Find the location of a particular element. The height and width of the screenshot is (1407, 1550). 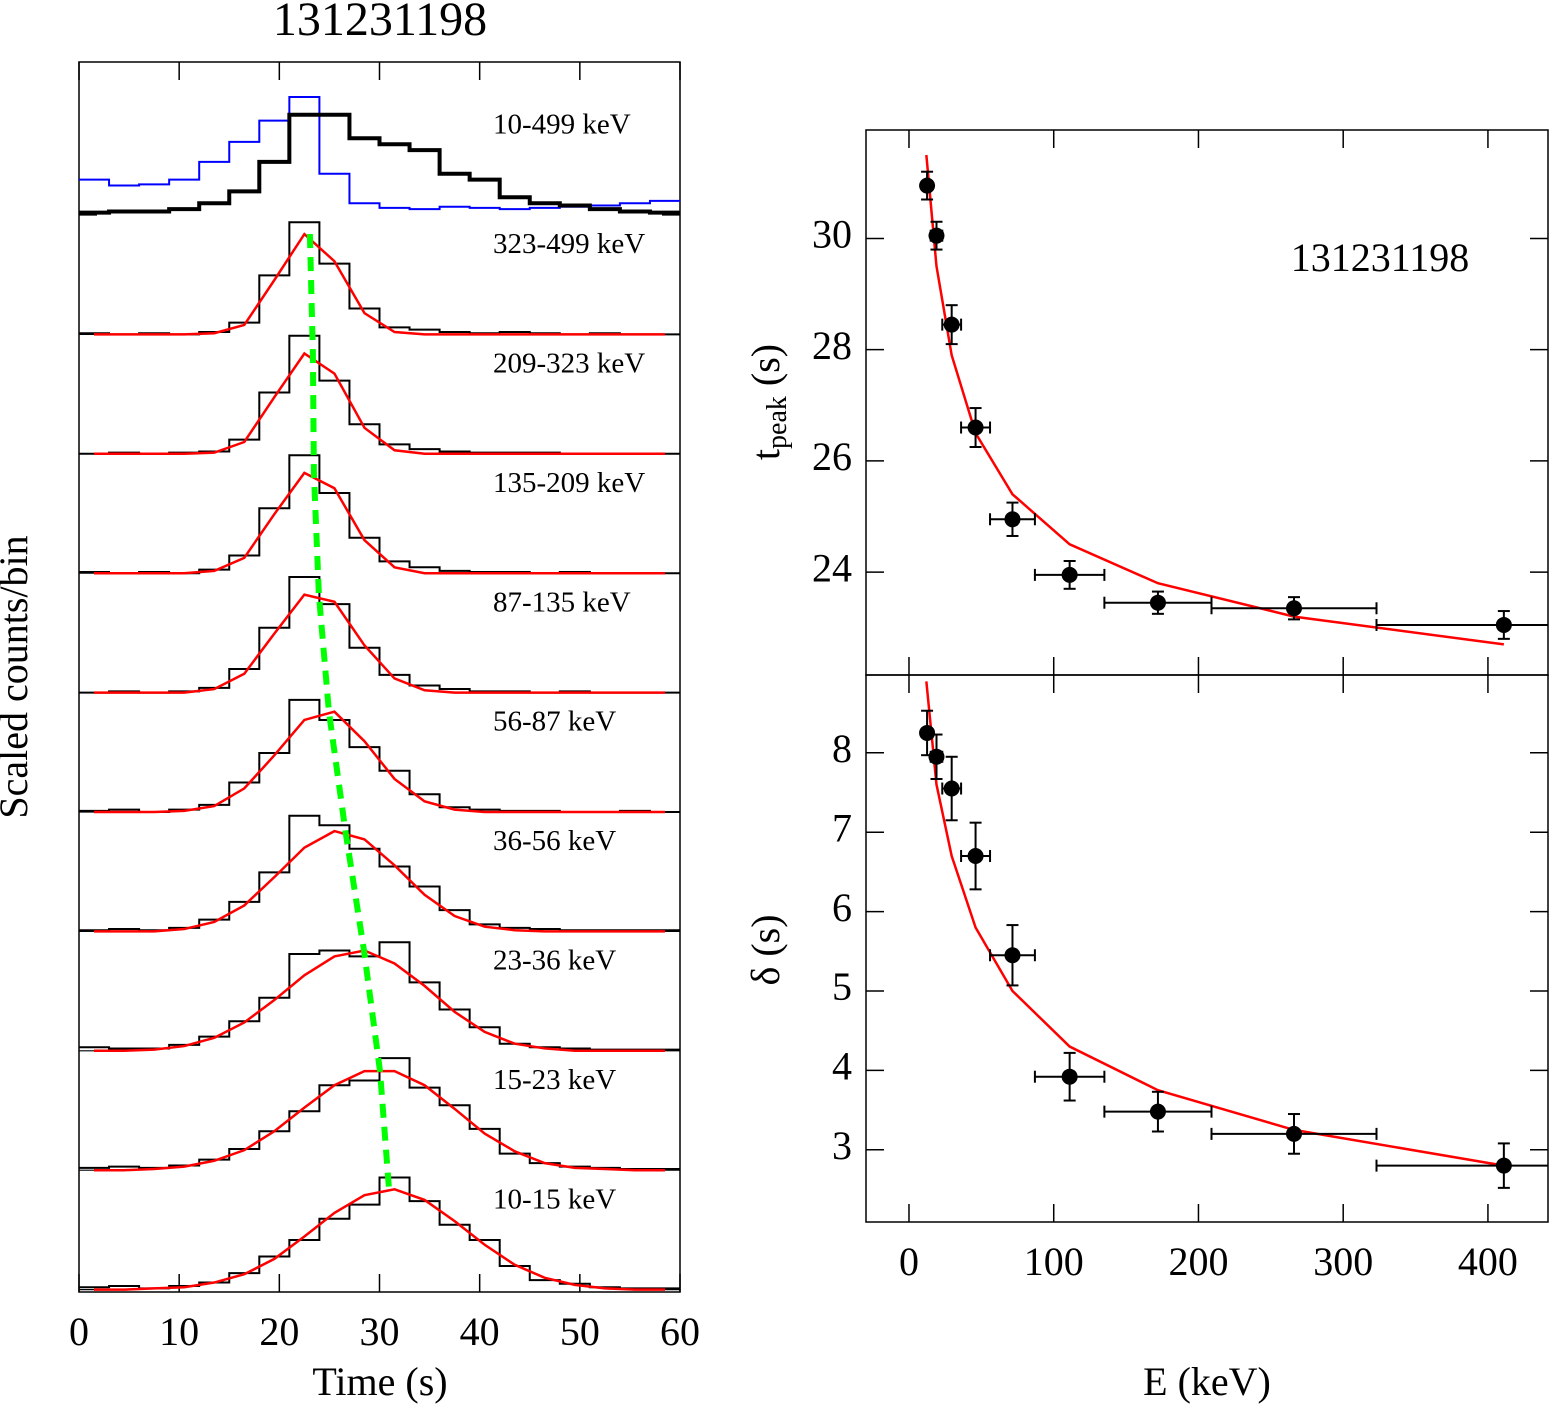

band-label: 10-15 keV is located at coordinates (554, 1199).